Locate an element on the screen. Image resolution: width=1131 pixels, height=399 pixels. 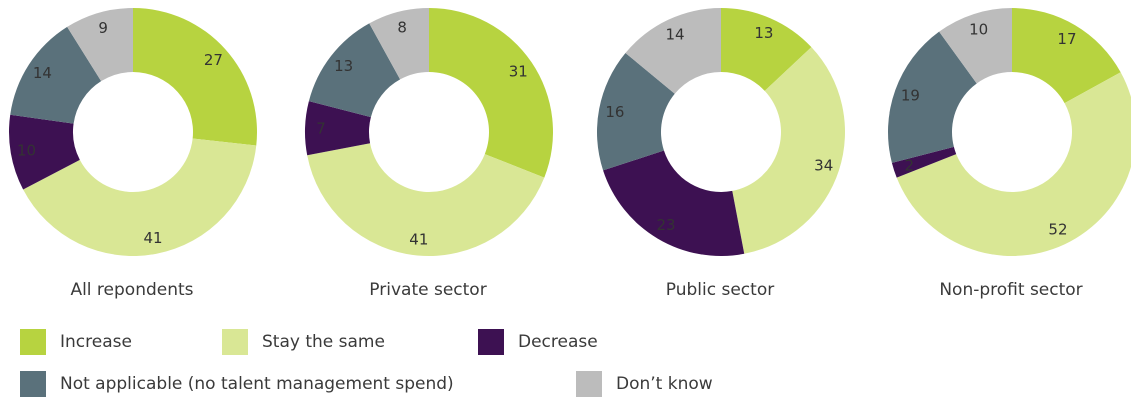
slice-public-sector-decrease is located at coordinates (674, 203).